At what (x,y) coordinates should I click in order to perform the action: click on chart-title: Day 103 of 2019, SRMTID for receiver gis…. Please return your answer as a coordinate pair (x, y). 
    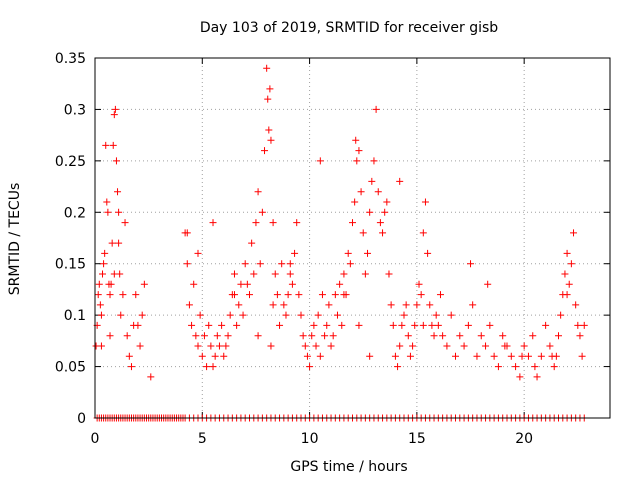
    Looking at the image, I should click on (349, 28).